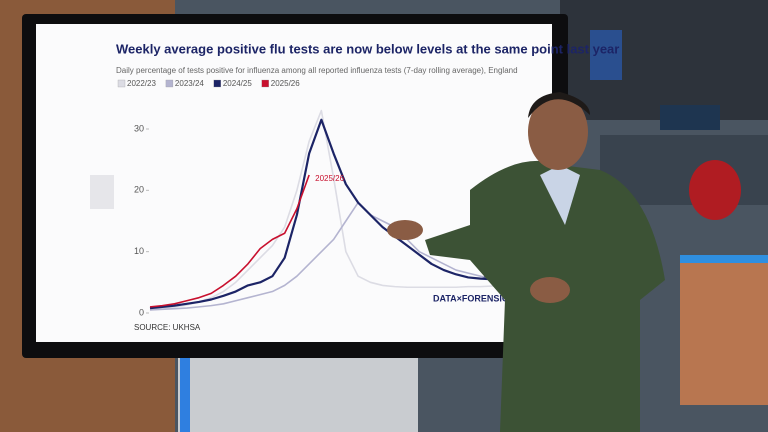 The width and height of the screenshot is (768, 432). What do you see at coordinates (285, 83) in the screenshot?
I see `legend-label: 2025/26` at bounding box center [285, 83].